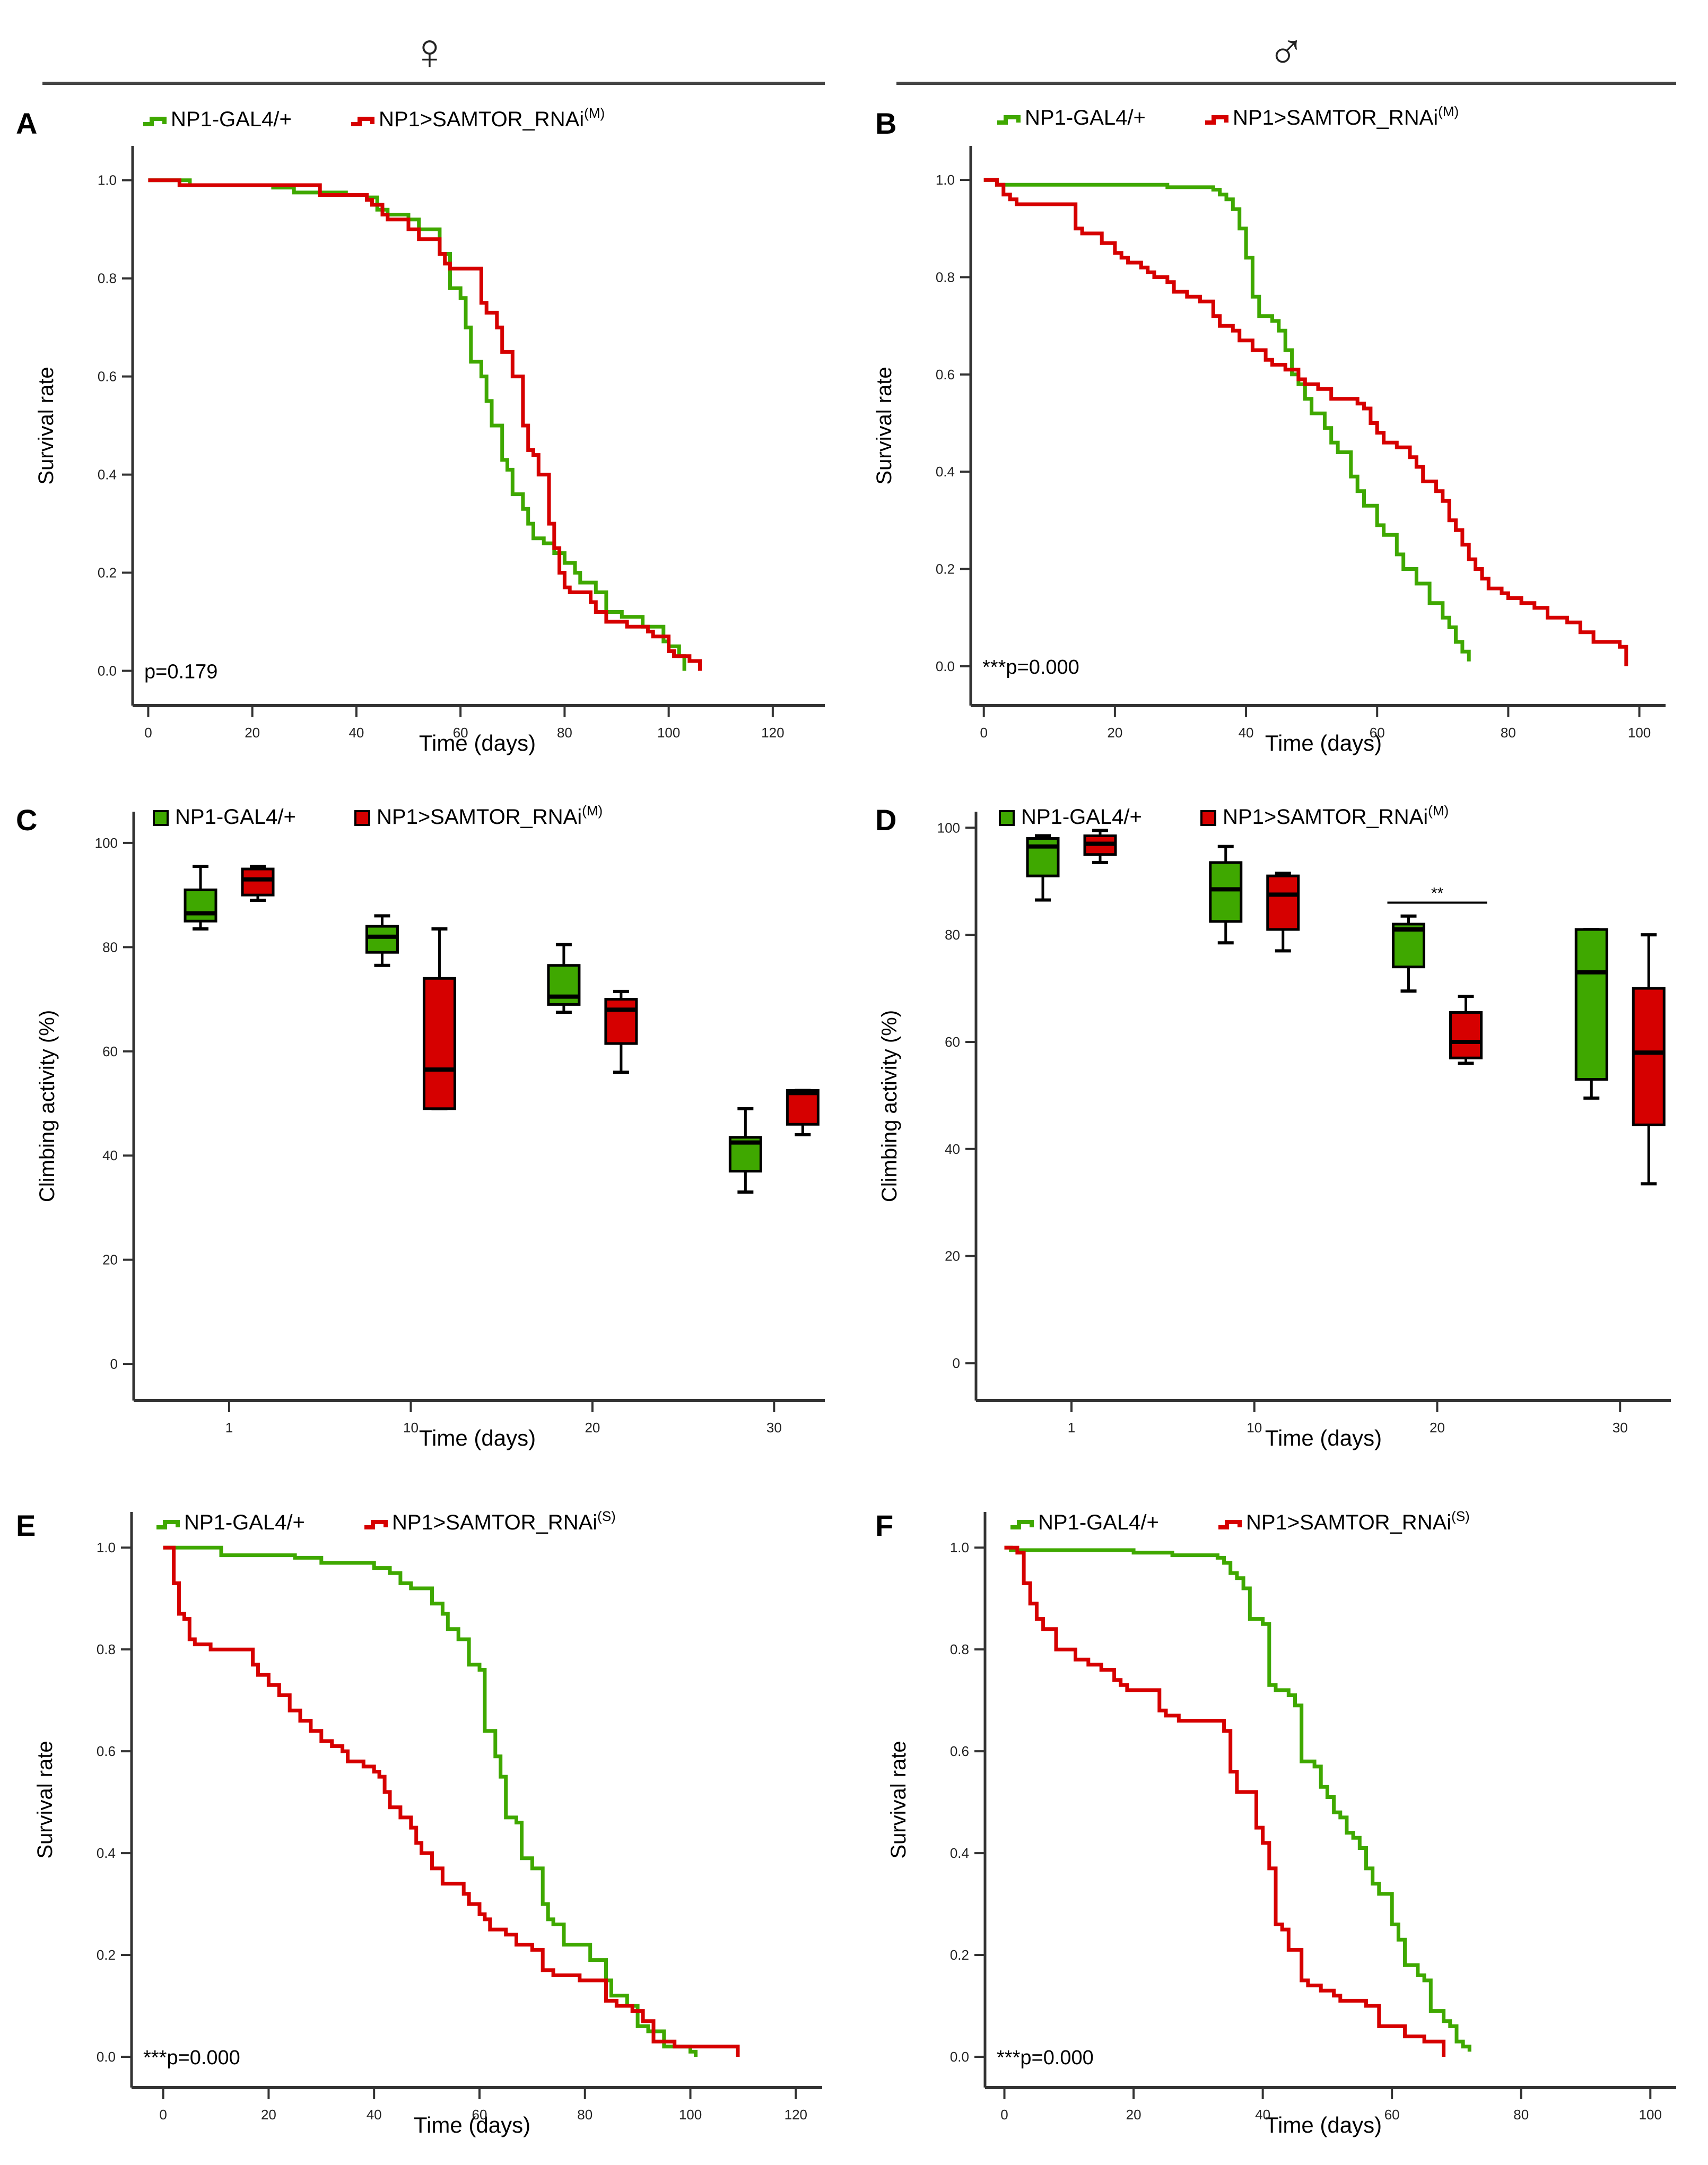  I want to click on panel-label: A, so click(27, 124).